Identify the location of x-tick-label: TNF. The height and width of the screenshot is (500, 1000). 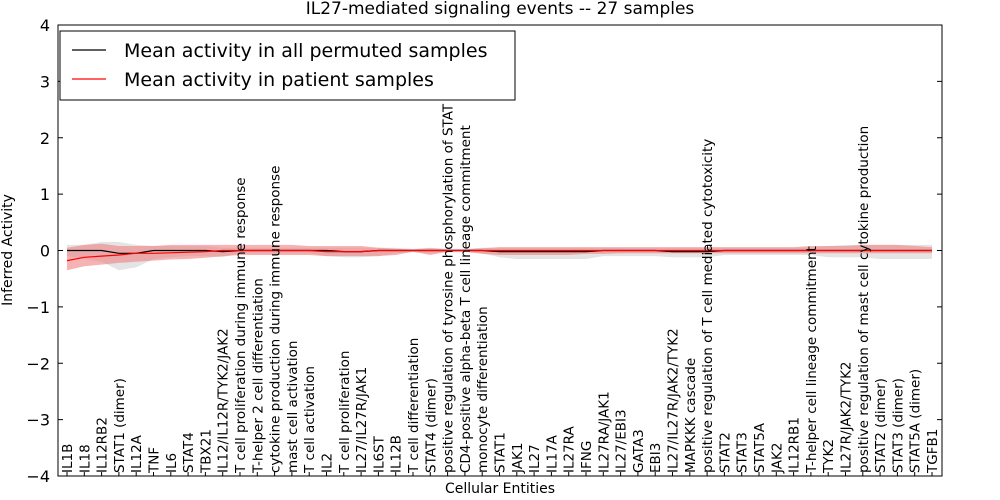
(155, 460).